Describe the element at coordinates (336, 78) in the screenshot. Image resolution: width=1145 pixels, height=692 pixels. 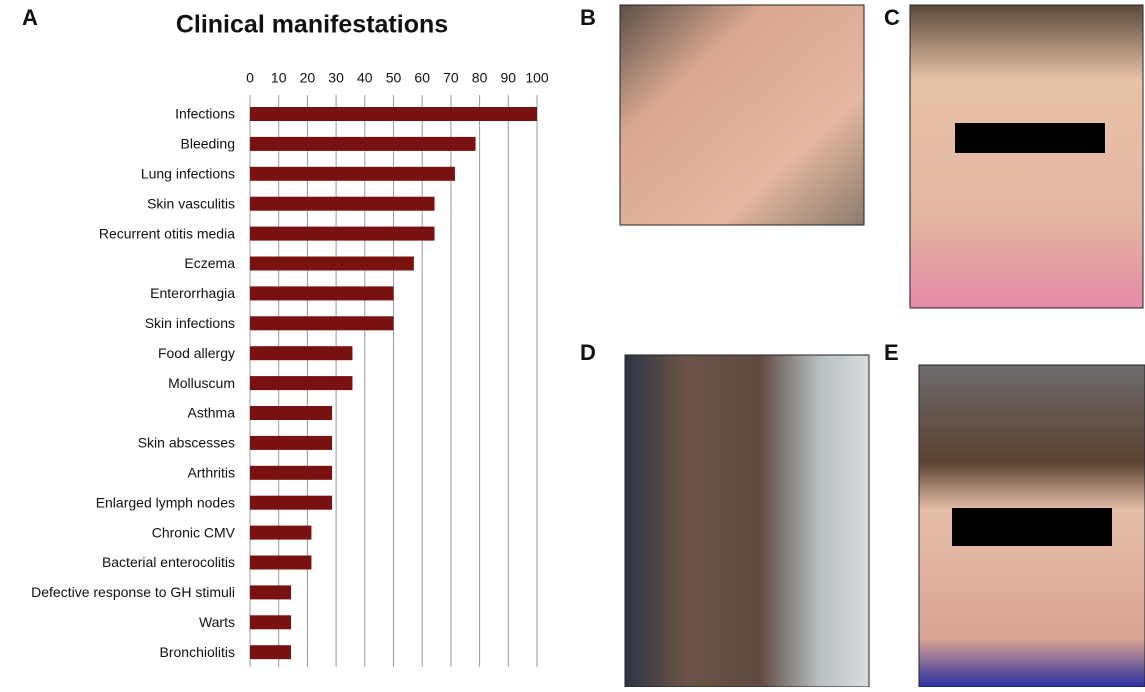
I see `x-tick-label: 30` at that location.